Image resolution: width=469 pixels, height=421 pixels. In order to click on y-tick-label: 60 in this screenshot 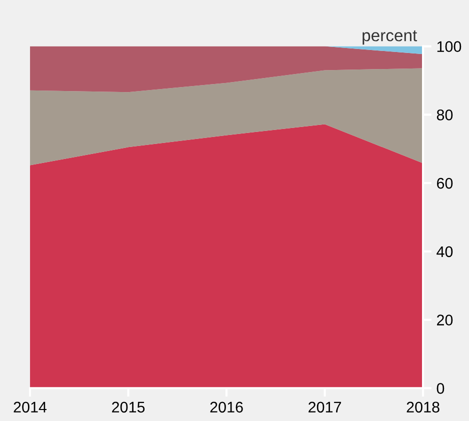, I will do `click(445, 183)`.